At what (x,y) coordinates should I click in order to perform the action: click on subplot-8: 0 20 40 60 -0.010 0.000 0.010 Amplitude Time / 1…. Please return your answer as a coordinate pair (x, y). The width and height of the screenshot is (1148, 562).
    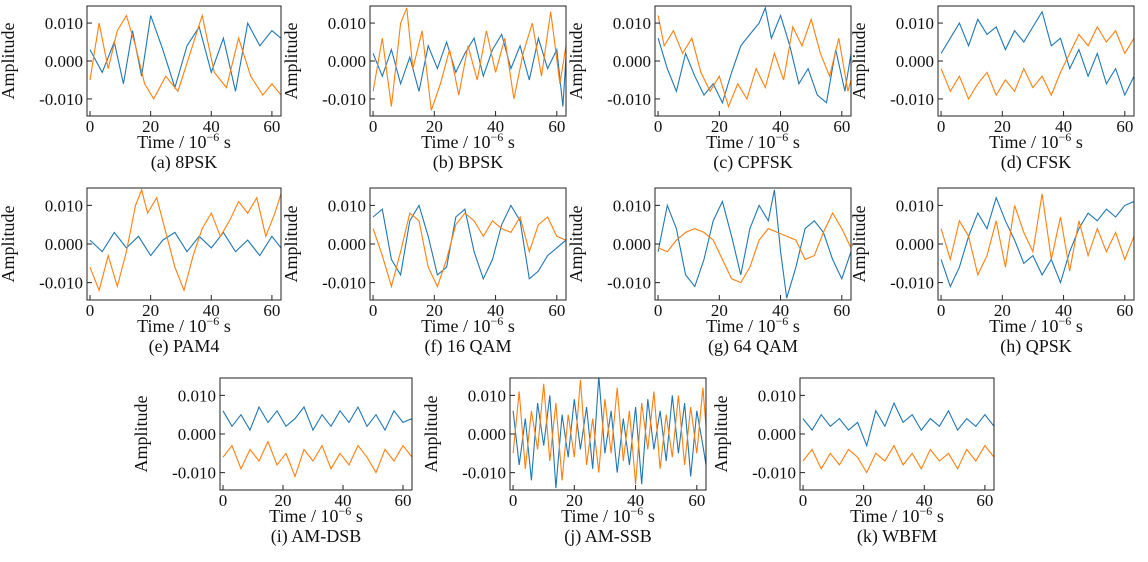
    Looking at the image, I should click on (992, 272).